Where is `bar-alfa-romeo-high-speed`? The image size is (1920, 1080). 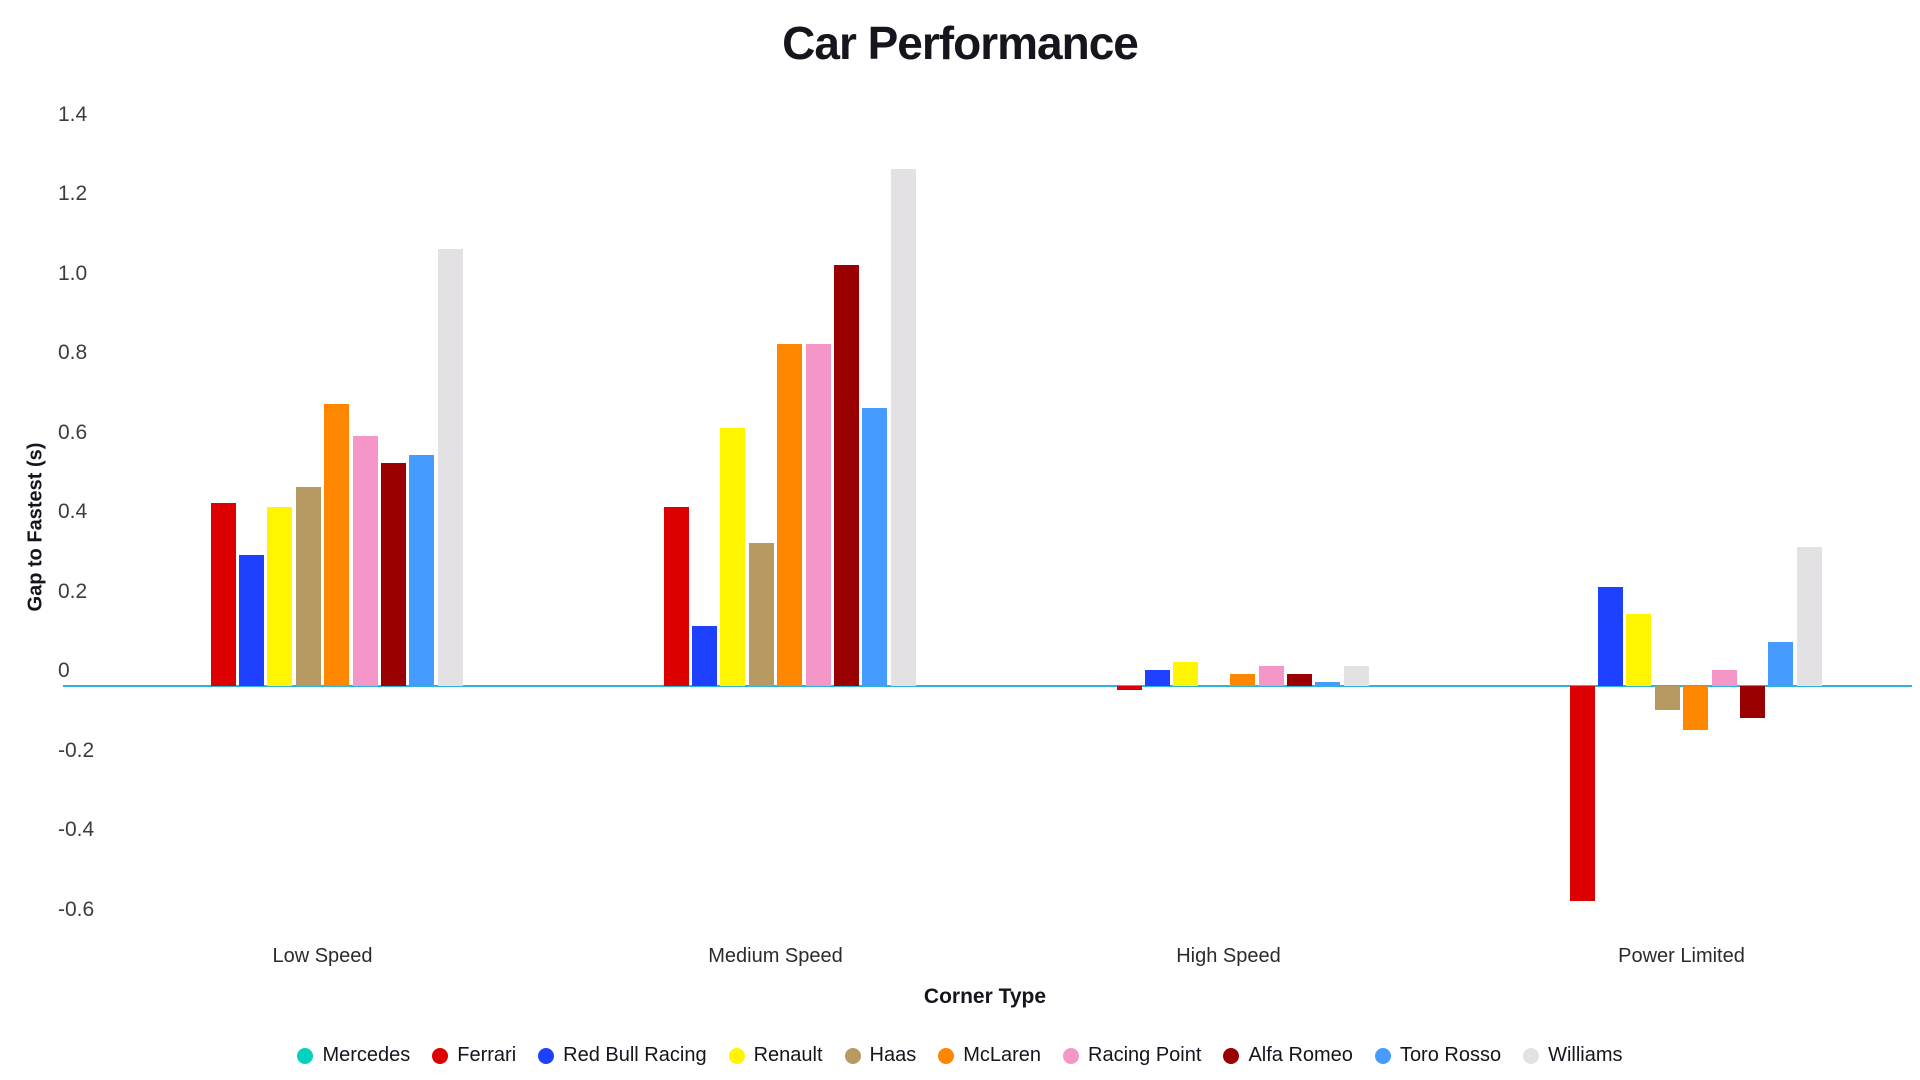 bar-alfa-romeo-high-speed is located at coordinates (1299, 680).